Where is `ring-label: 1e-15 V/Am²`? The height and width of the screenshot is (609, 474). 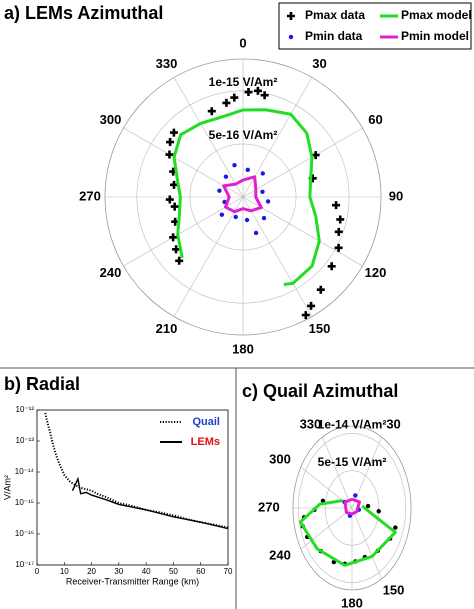
ring-label: 1e-15 V/Am² is located at coordinates (243, 82).